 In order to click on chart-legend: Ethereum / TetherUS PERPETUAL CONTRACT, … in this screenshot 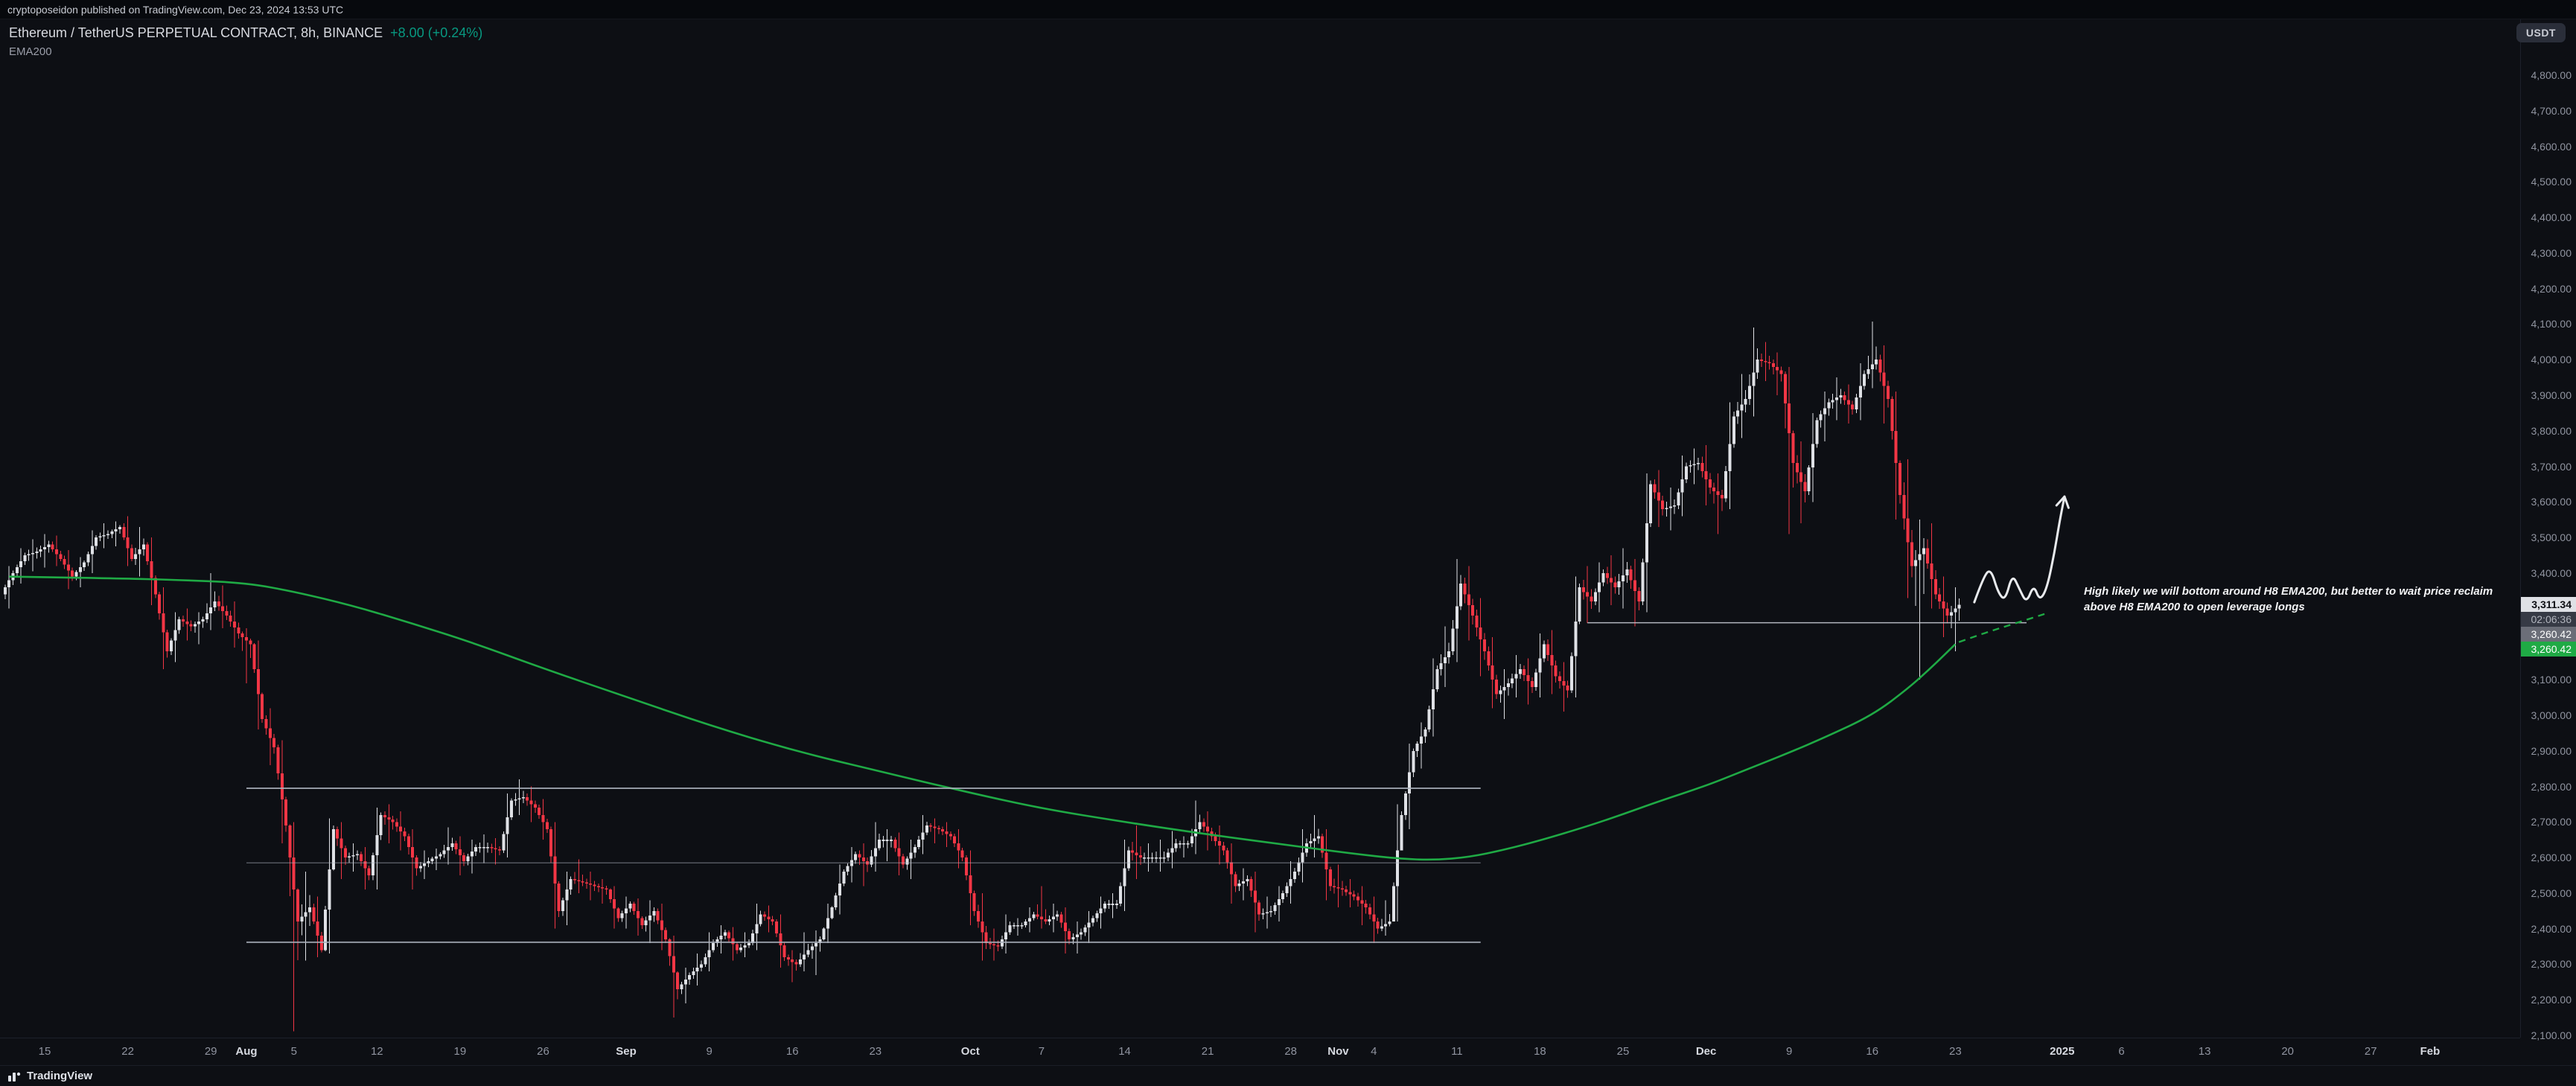, I will do `click(246, 42)`.